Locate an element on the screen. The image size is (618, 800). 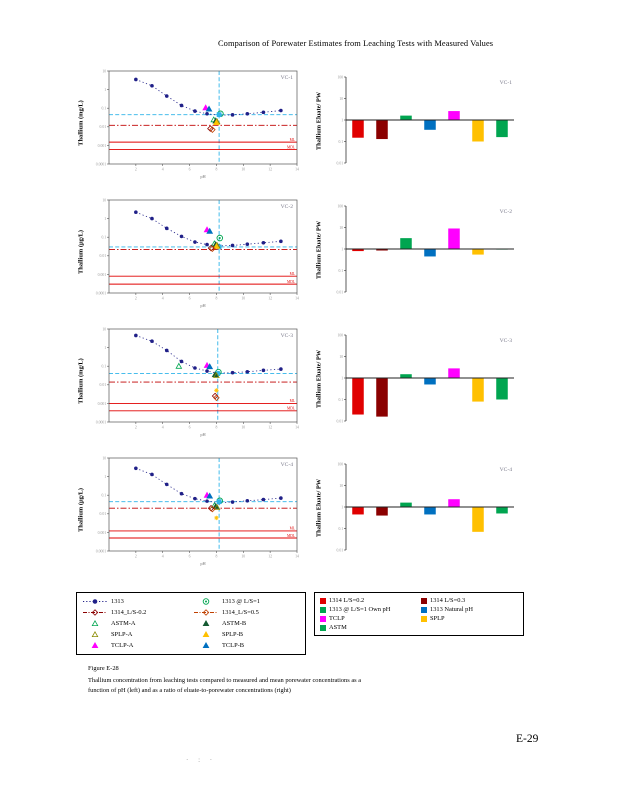
chart-cell-vc3-ratio: Thallium Eluate/ PW 100 10 1 0.1 0.01 VC-3 is located at coordinates (415, 379).